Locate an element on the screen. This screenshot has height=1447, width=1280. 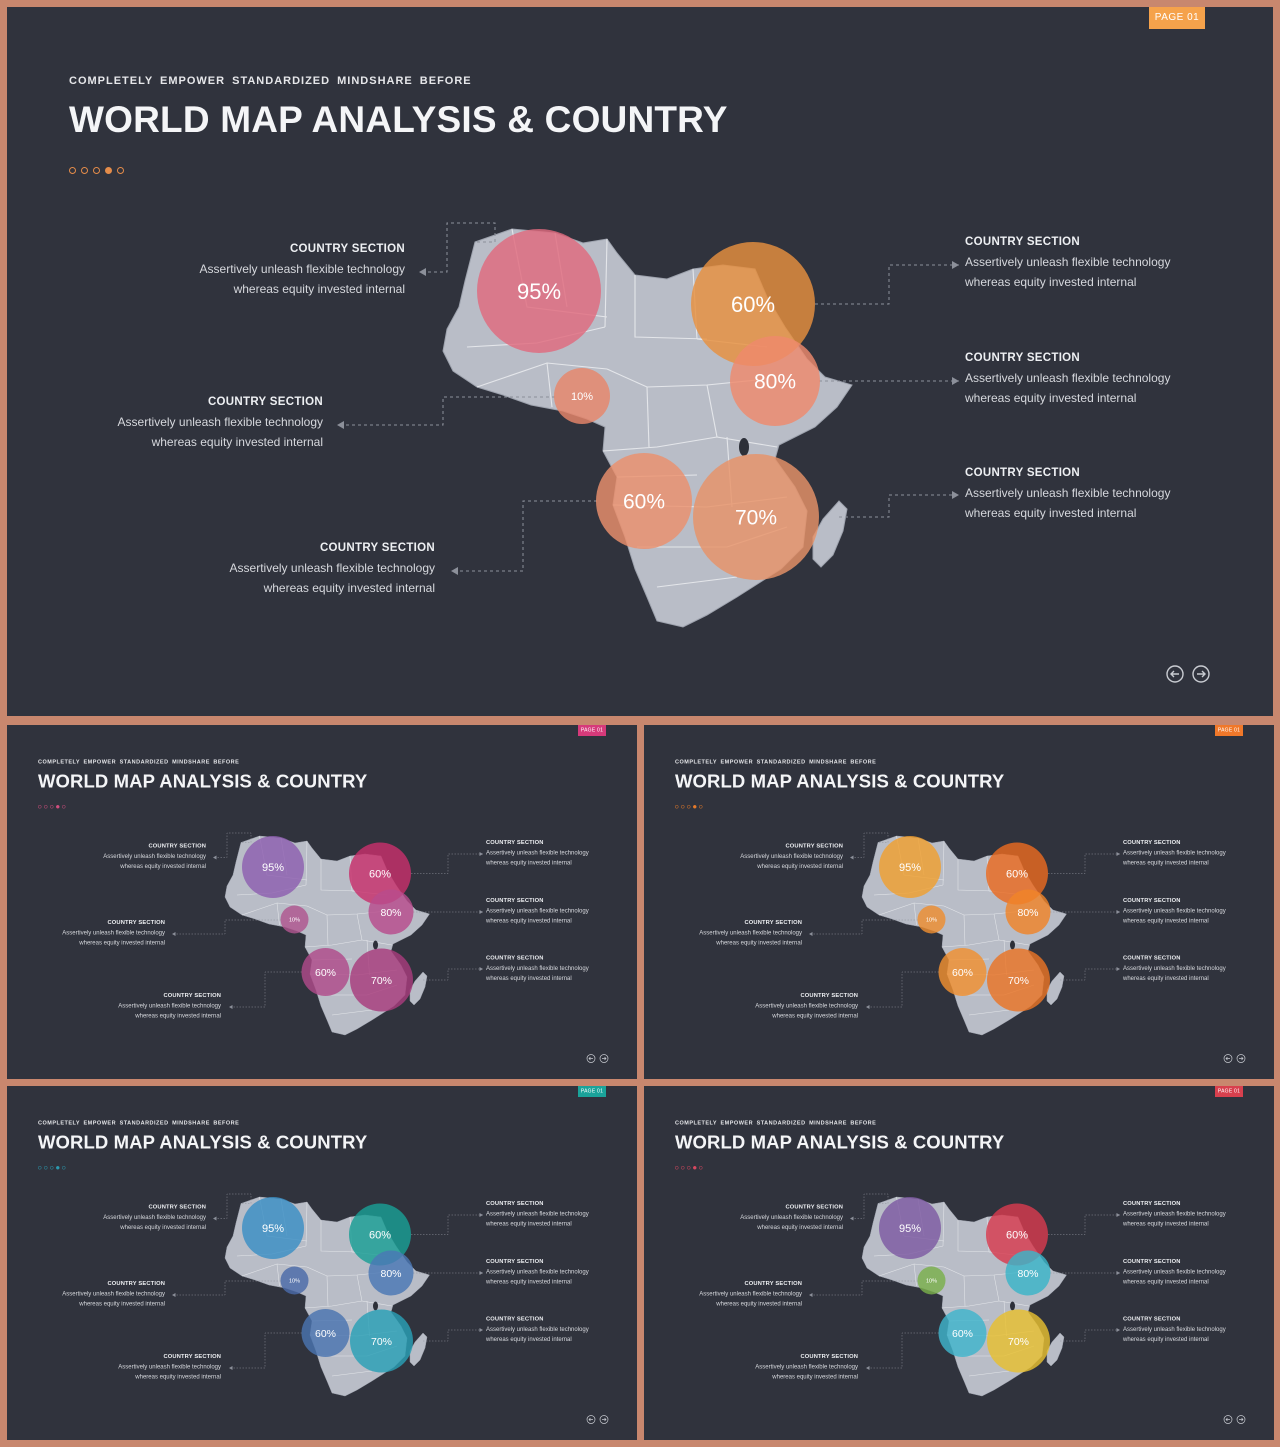
bubble-label: 95% is located at coordinates (273, 868).